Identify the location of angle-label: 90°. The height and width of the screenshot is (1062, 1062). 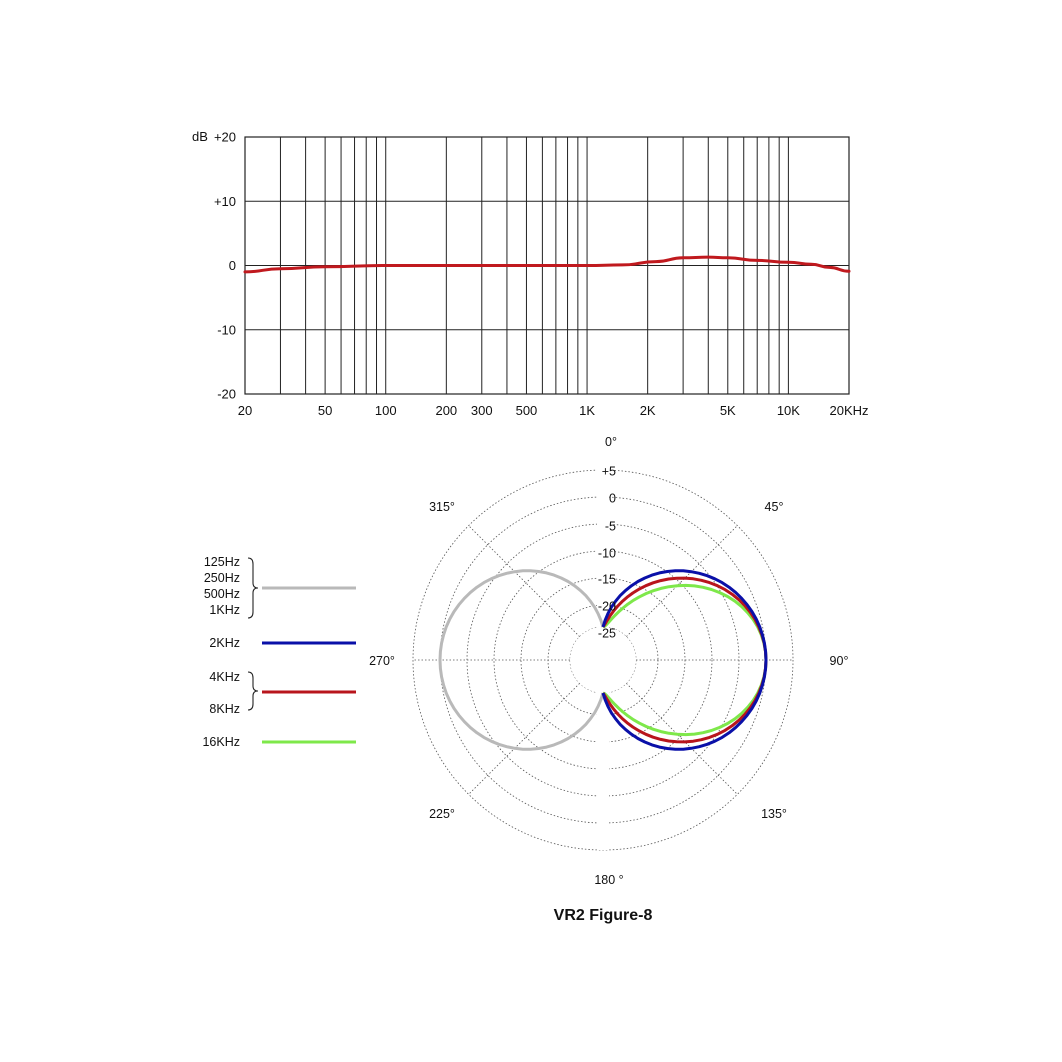
(839, 661).